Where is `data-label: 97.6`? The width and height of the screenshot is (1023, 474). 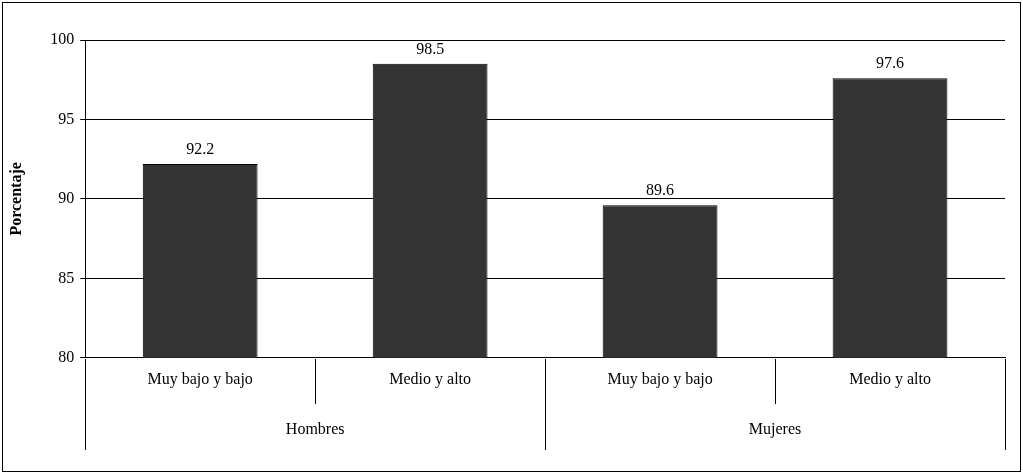
data-label: 97.6 is located at coordinates (890, 63).